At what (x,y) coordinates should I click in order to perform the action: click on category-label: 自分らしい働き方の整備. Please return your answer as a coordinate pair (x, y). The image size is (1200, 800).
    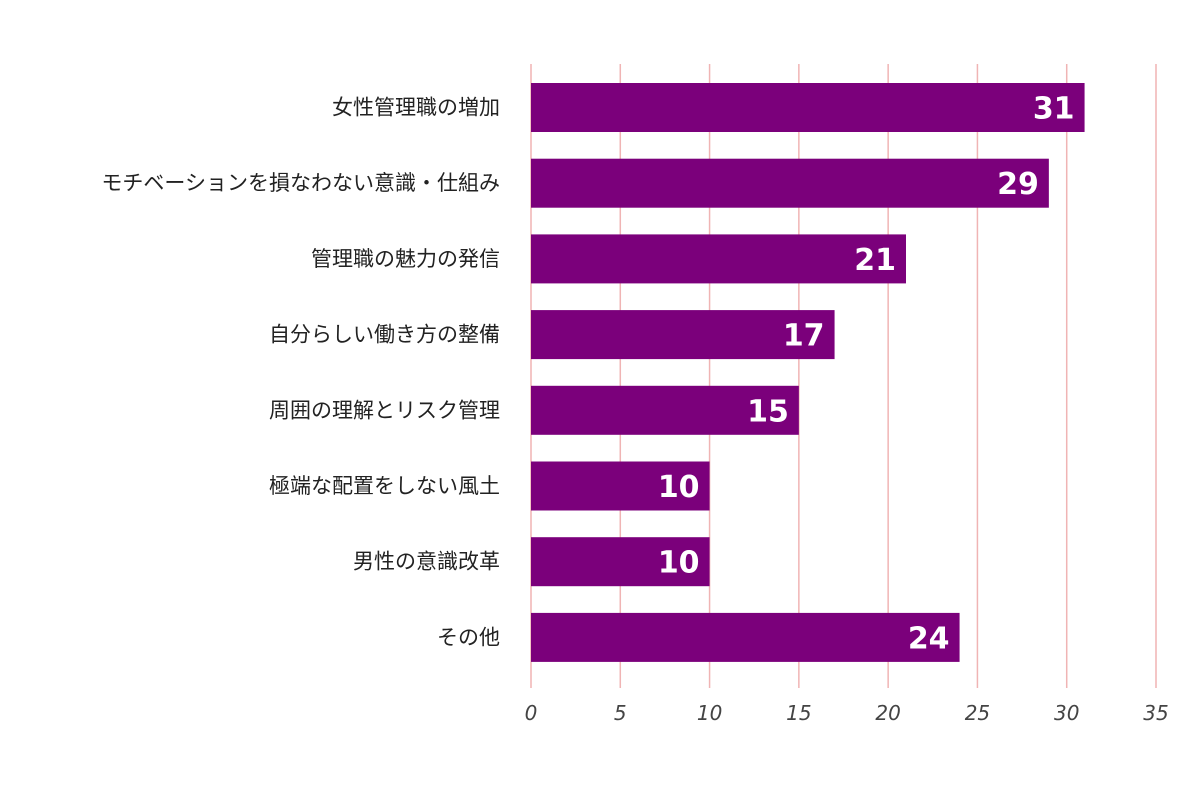
    Looking at the image, I should click on (384, 335).